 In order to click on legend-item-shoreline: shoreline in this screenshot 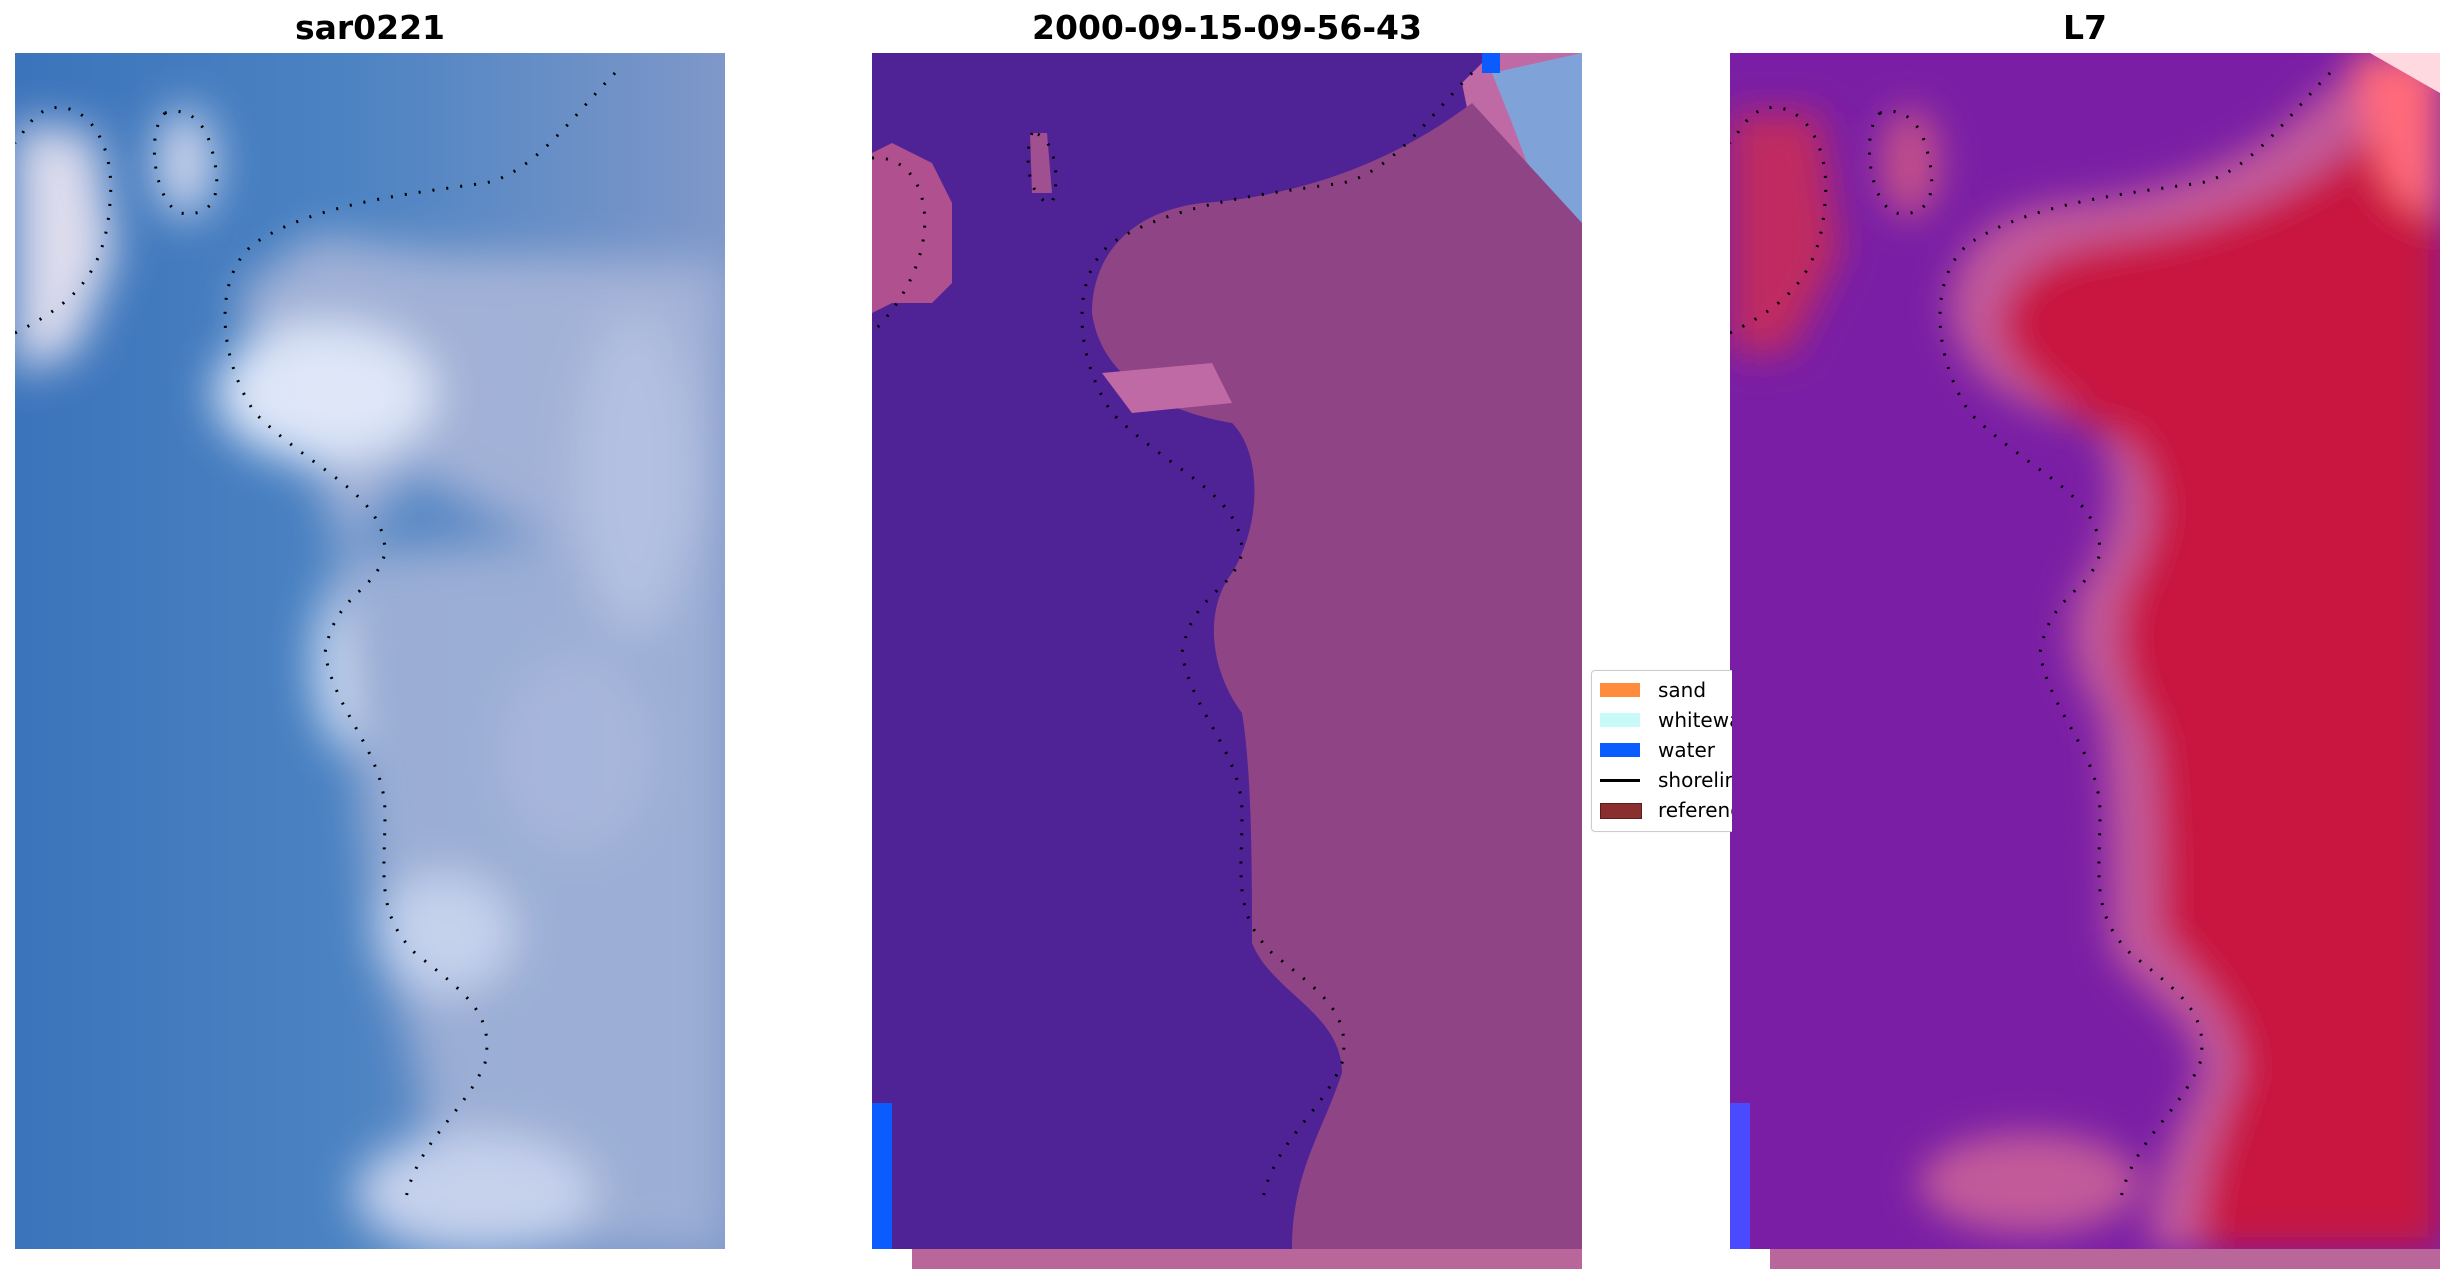, I will do `click(1662, 780)`.